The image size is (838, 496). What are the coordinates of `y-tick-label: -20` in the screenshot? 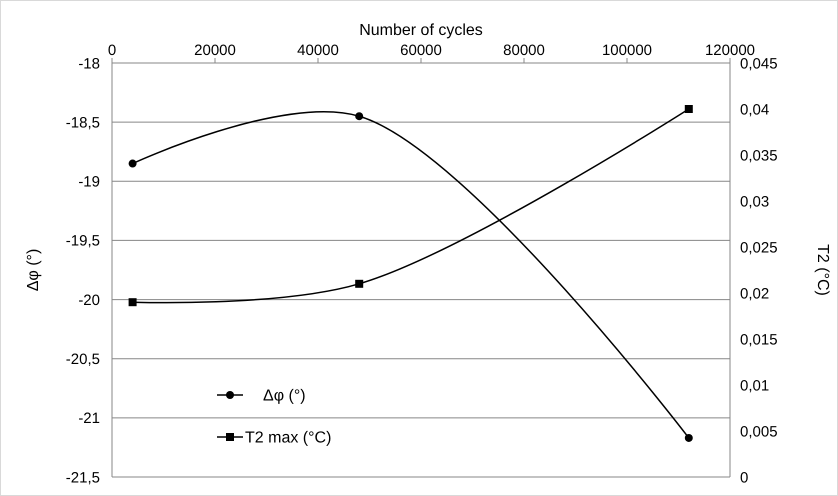 It's located at (89, 300).